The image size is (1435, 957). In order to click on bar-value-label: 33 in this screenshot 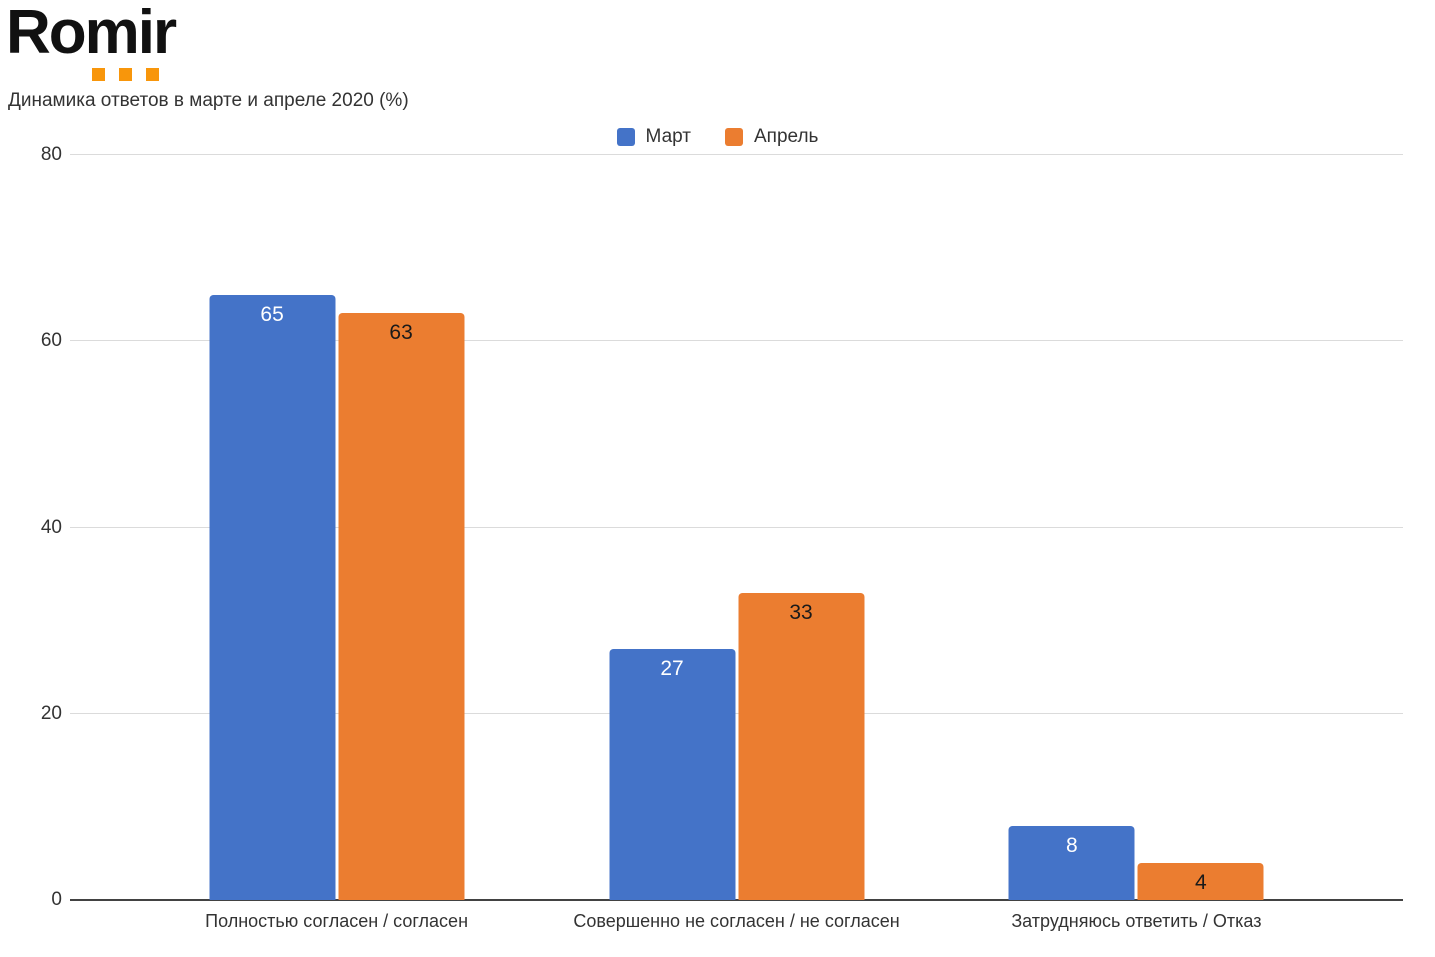, I will do `click(801, 612)`.